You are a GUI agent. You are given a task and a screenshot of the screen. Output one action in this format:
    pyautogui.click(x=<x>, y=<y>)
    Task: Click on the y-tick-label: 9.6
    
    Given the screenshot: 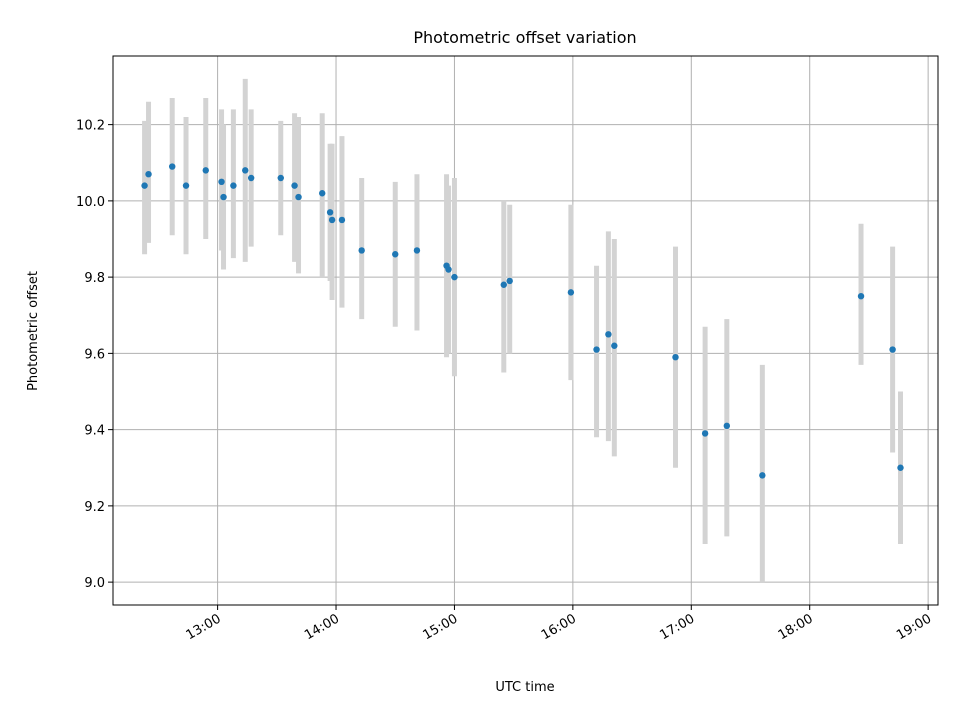 What is the action you would take?
    pyautogui.click(x=94, y=354)
    